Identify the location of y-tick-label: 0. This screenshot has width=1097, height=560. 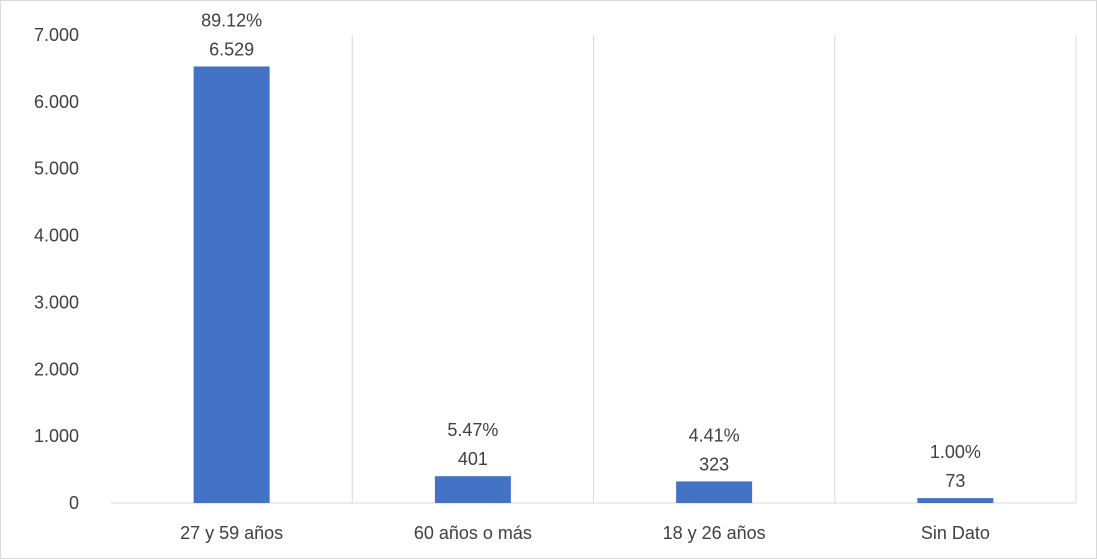
(74, 503).